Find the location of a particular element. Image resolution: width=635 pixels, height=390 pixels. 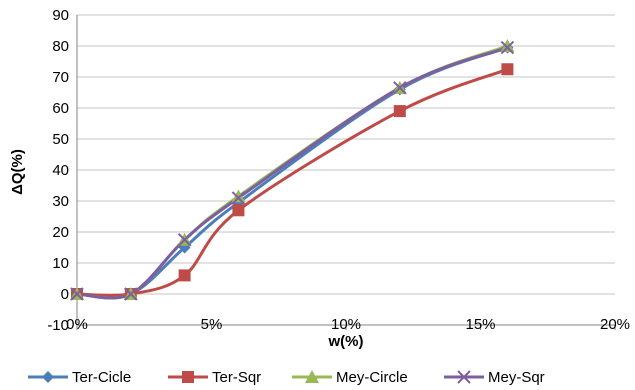

y-tick-label: -10 is located at coordinates (58, 325).